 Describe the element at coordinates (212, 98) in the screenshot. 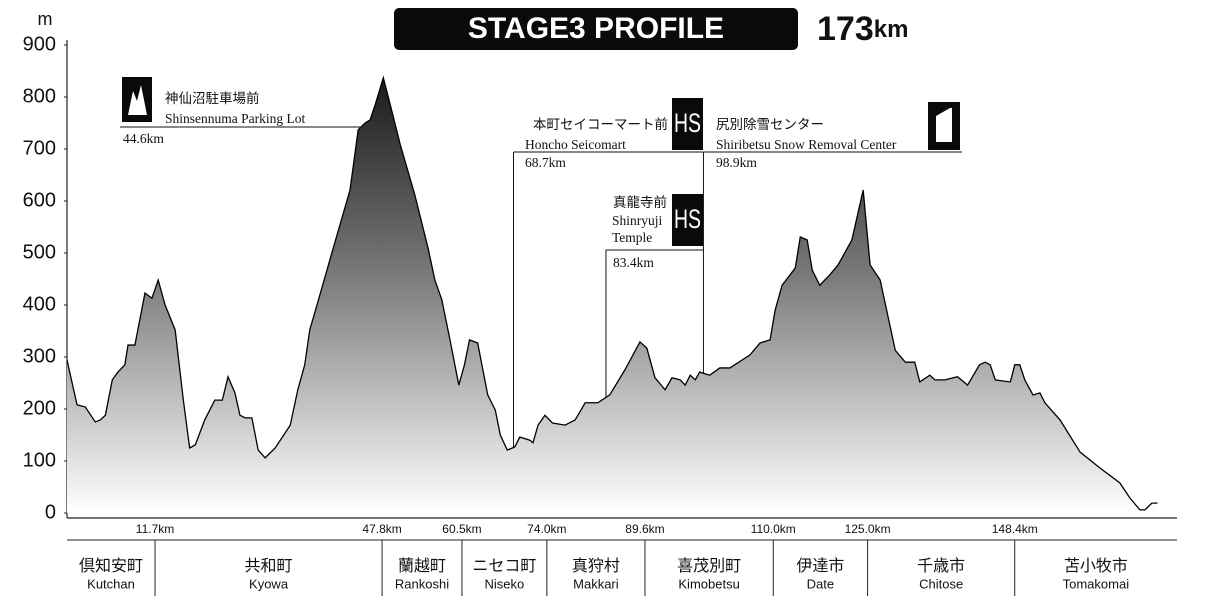

I see `annotation-name-ja: 神仙沼駐車場前` at that location.